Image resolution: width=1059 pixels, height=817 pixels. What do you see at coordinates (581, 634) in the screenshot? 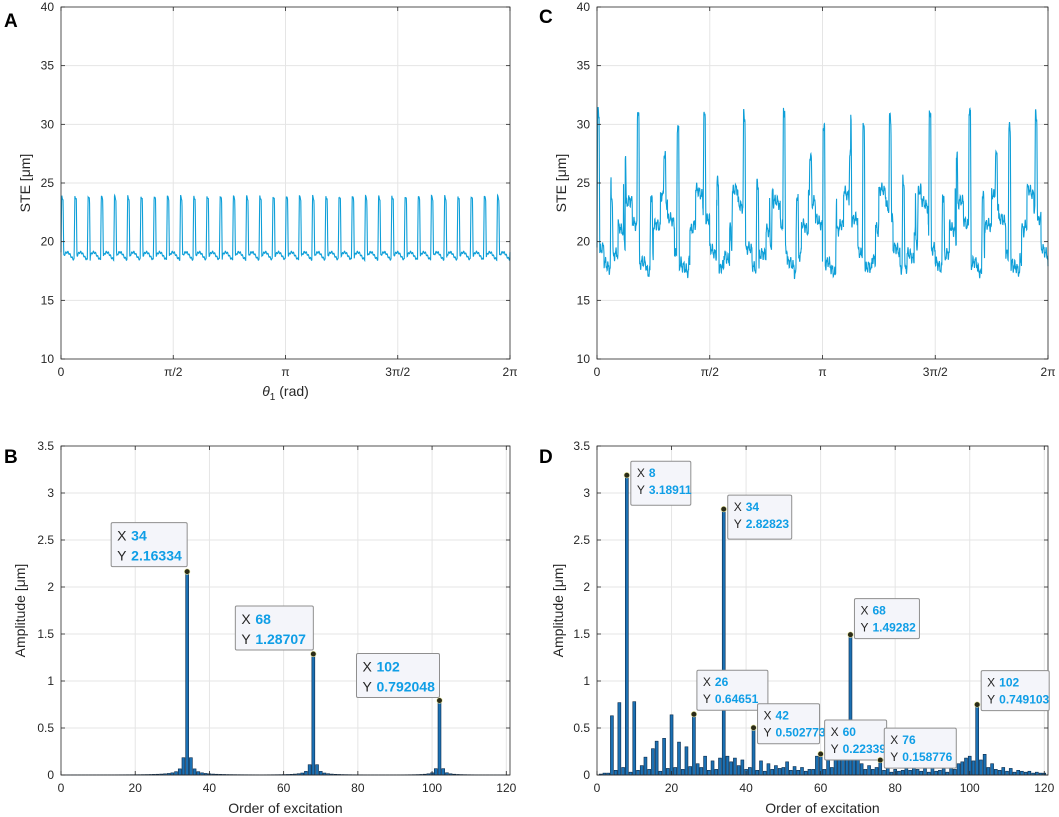
I see `D-ytick-label-3: 1.5` at bounding box center [581, 634].